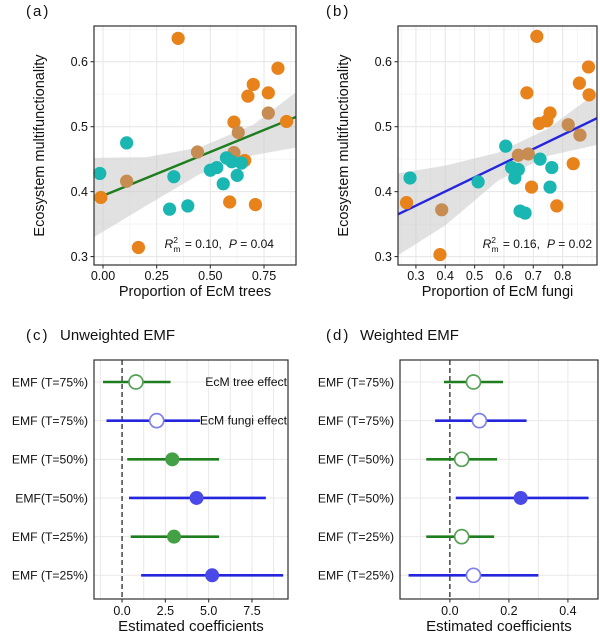  Describe the element at coordinates (498, 292) in the screenshot. I see `x-axis-label: Proportion of EcM fungi` at that location.